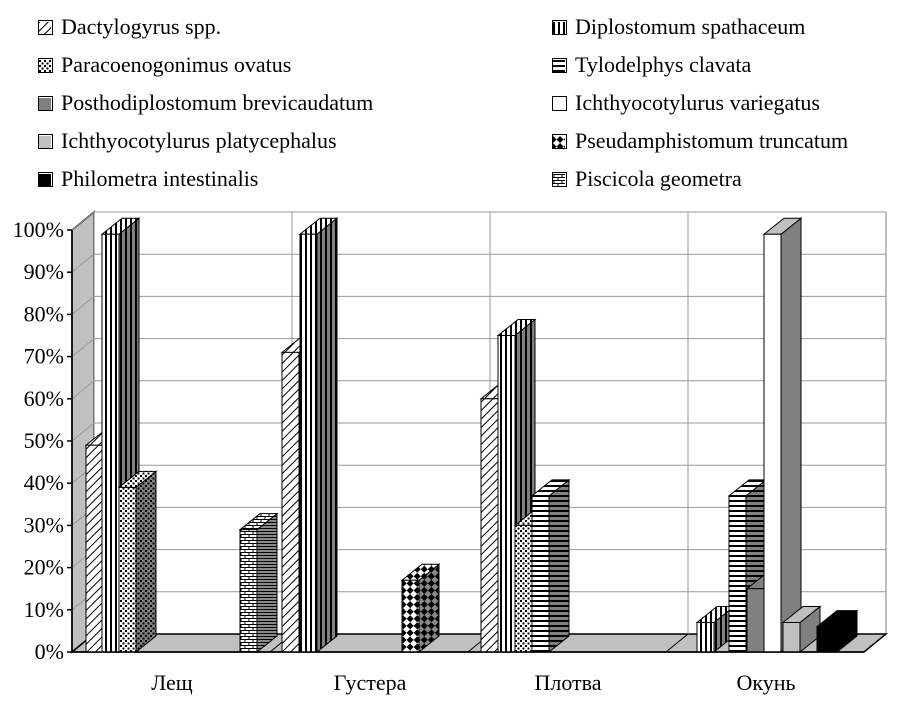  Describe the element at coordinates (468, 673) in the screenshot. I see `x-axis: Лещ Густера Плотва Окунь` at that location.